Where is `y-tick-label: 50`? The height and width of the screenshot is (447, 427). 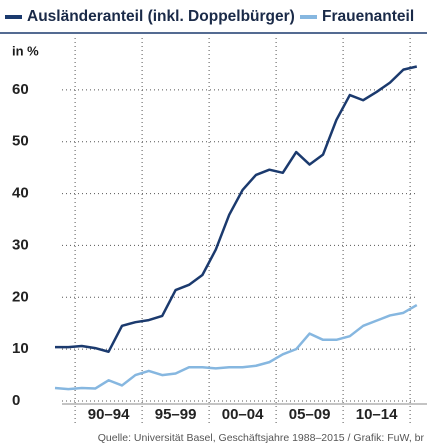
y-tick-label: 50 is located at coordinates (20, 141).